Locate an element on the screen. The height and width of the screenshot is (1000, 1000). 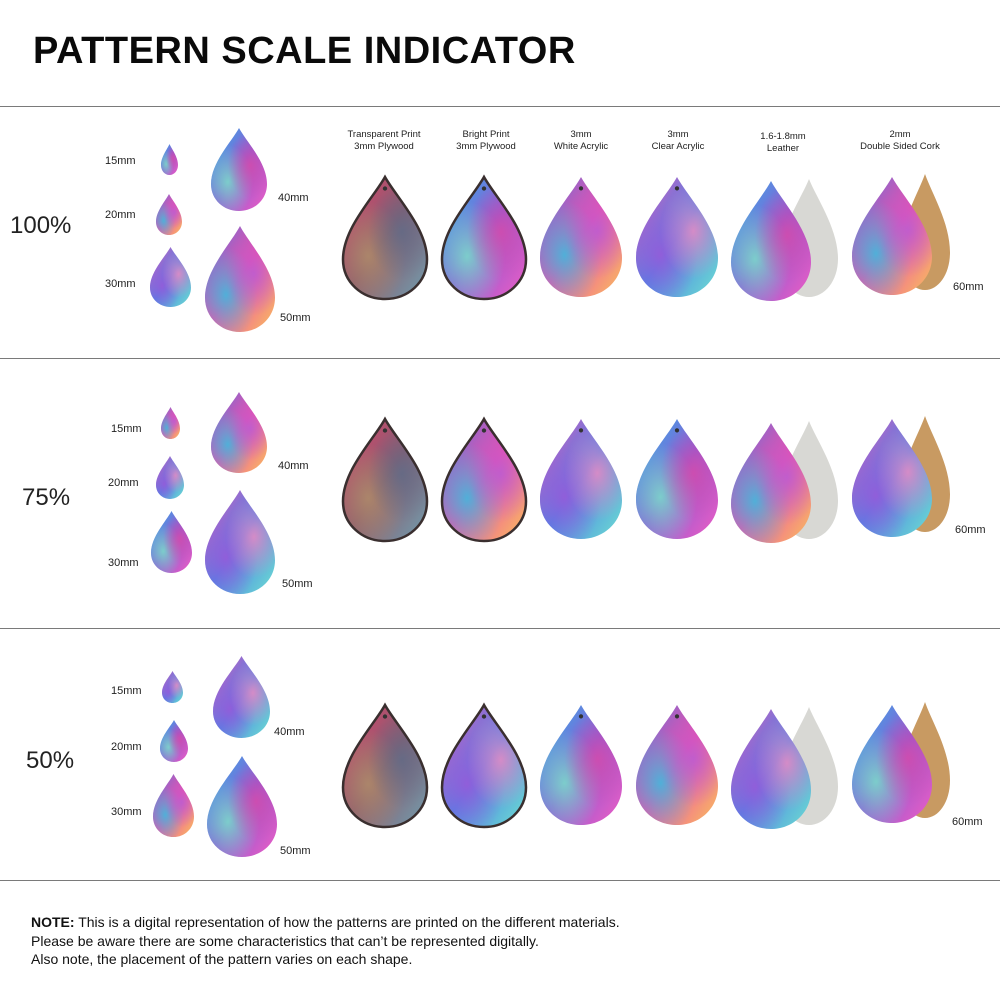
material-header-leather: 1.6-1.8mm Leather is located at coordinates (783, 142).